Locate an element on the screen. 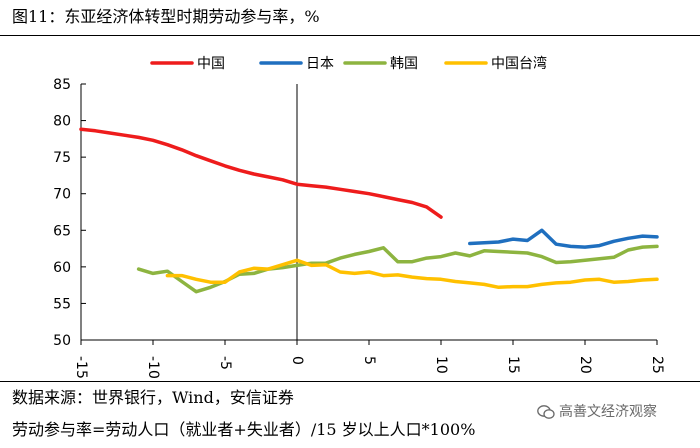 Image resolution: width=700 pixels, height=448 pixels. x-tick-label: 5 is located at coordinates (369, 360).